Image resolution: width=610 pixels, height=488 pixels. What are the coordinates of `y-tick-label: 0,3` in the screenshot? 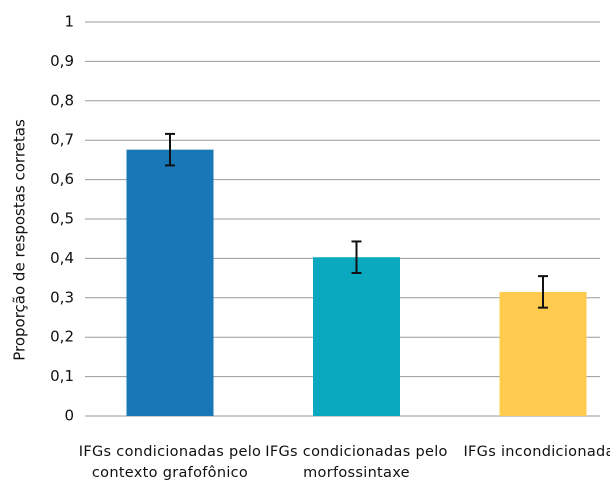 It's located at (62, 297).